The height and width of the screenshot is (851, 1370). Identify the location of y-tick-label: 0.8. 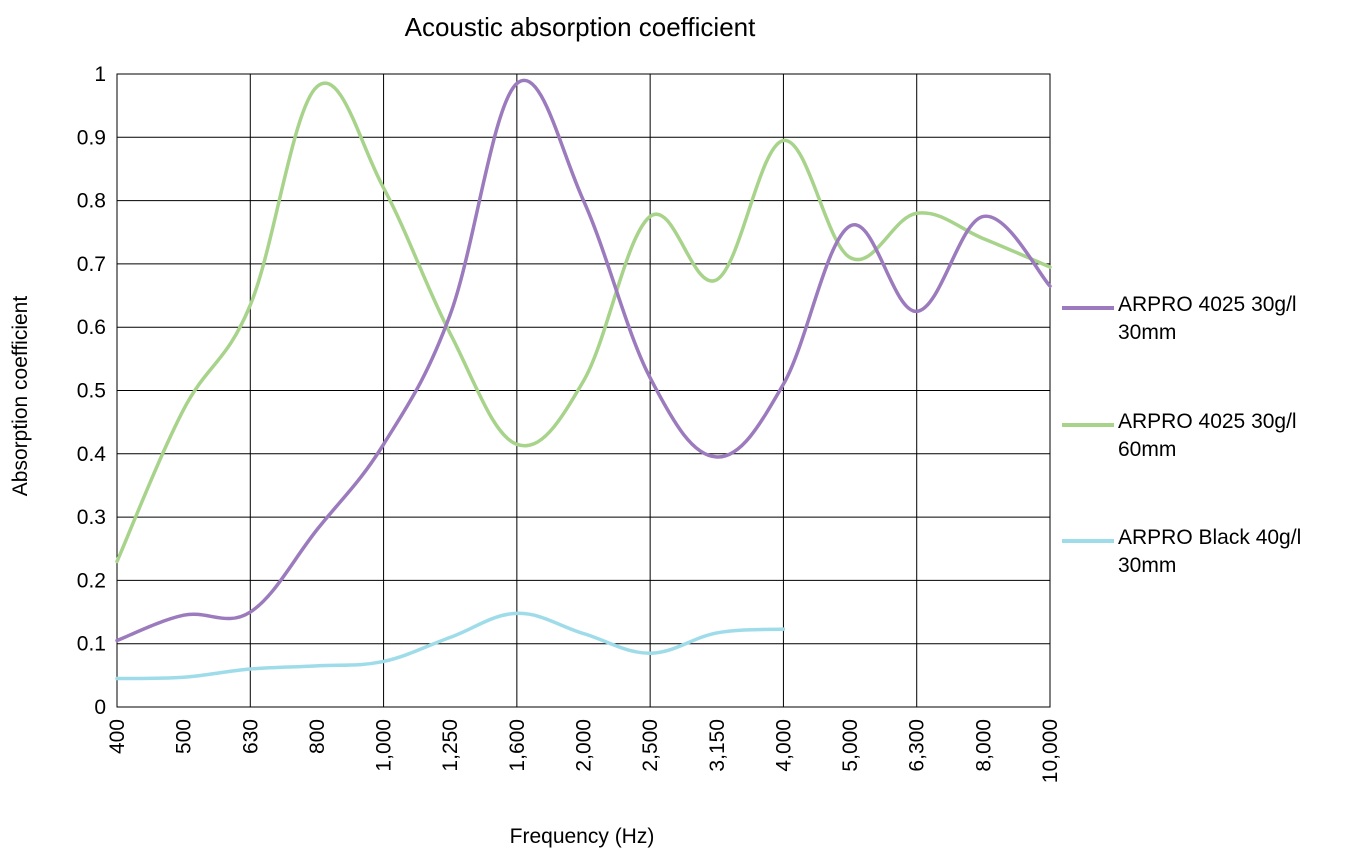
(91, 201).